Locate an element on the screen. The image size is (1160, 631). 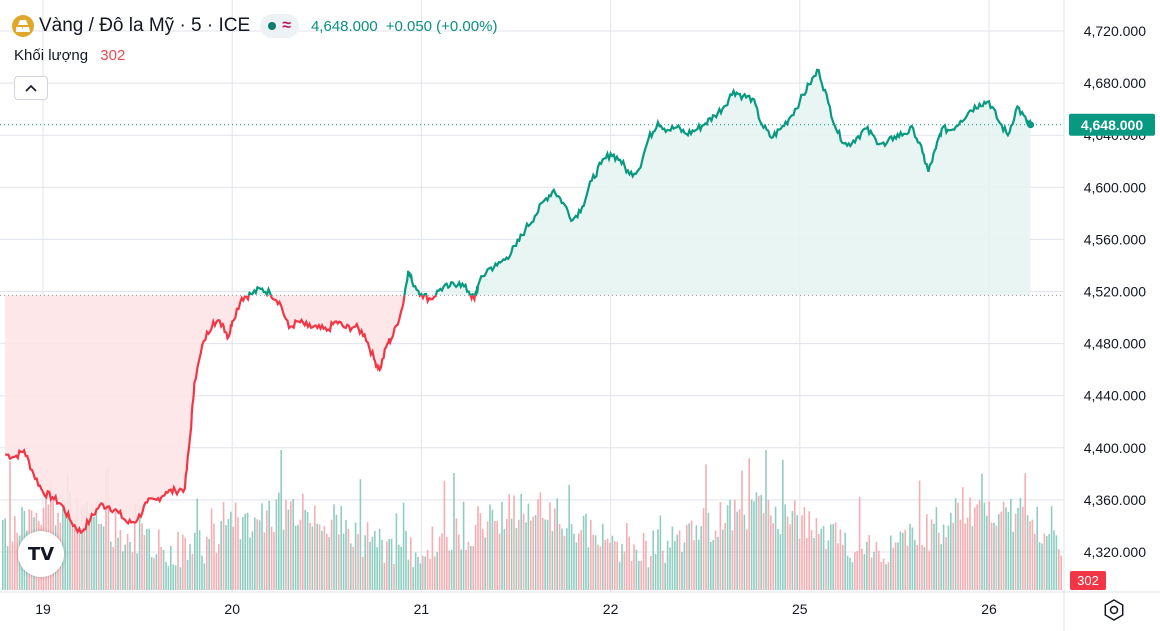
tradingview-logo-icon: TV is located at coordinates (41, 554).